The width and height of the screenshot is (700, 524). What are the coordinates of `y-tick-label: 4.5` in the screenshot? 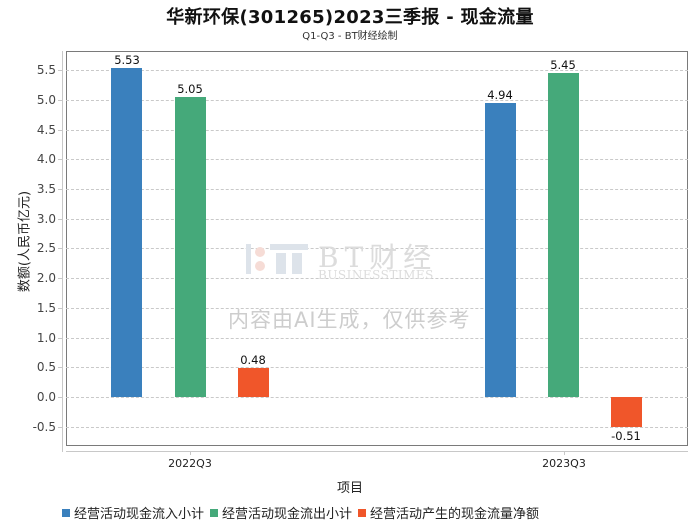 It's located at (46, 130).